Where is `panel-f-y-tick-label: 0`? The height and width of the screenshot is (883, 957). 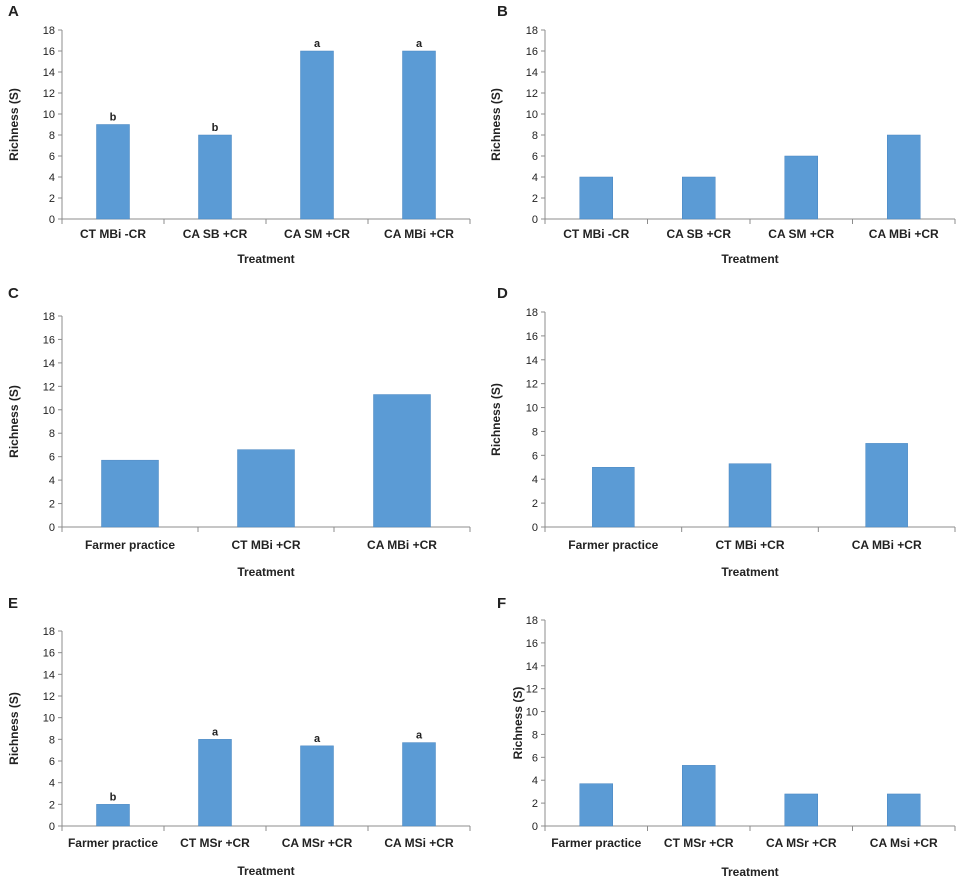 panel-f-y-tick-label: 0 is located at coordinates (535, 827).